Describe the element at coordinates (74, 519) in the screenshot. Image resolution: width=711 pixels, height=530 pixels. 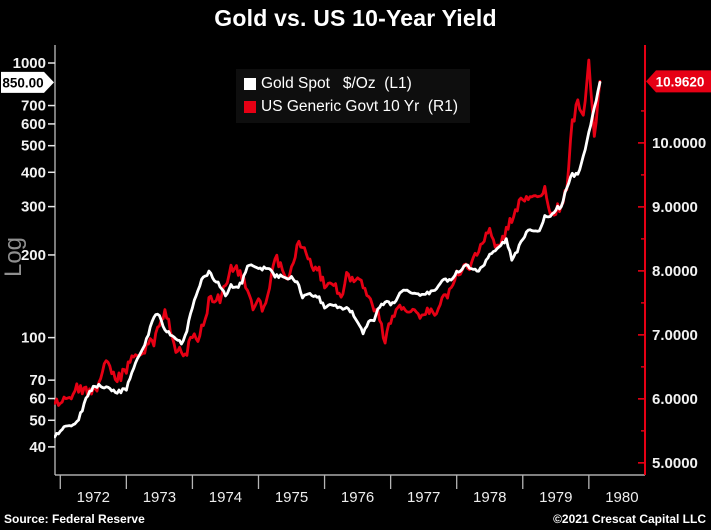
I see `source-label: Source: Federal Reserve` at that location.